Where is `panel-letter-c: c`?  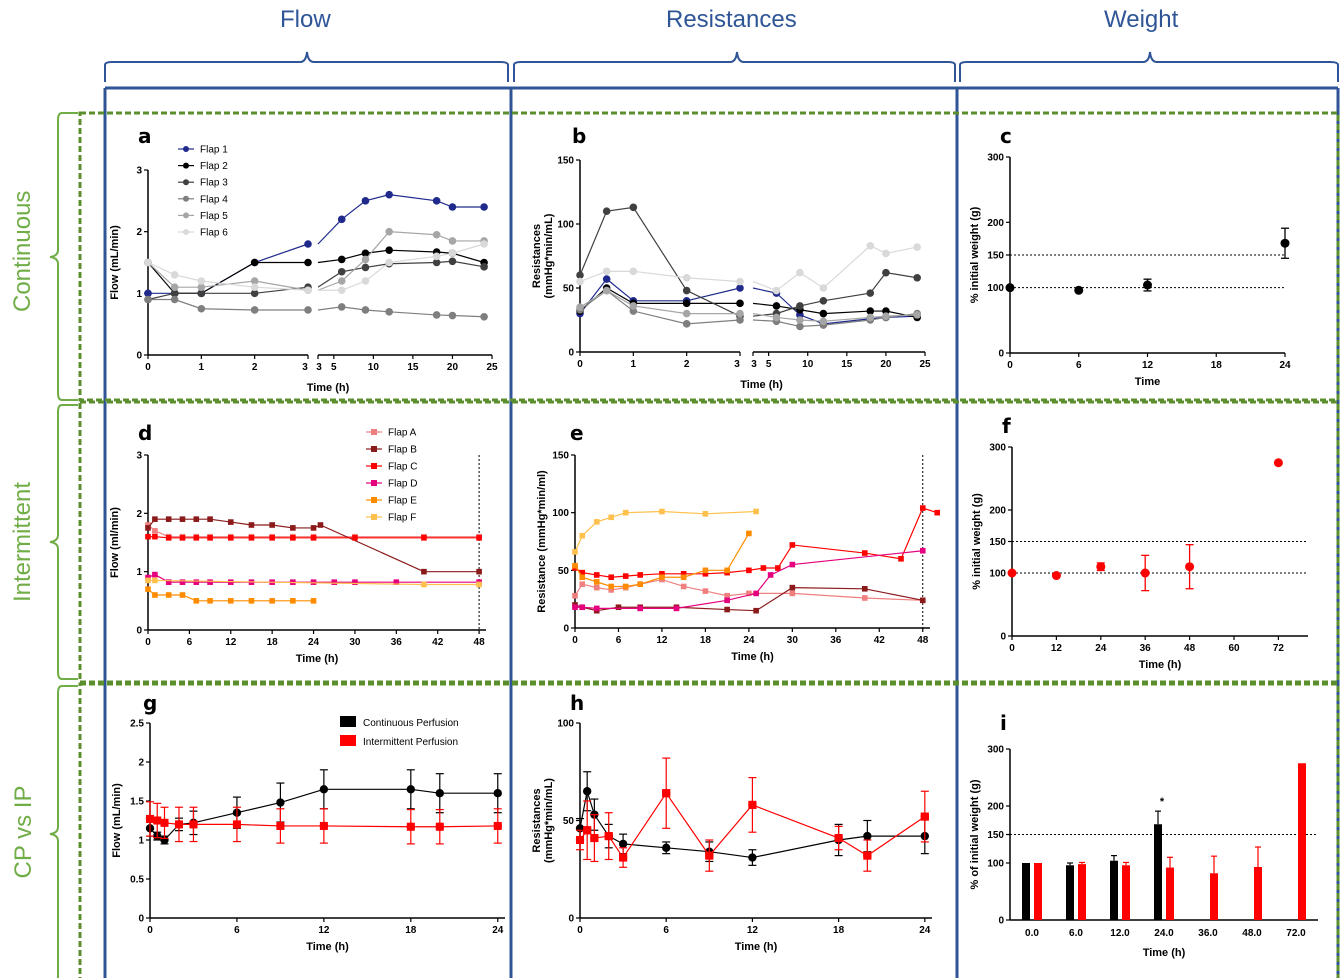
panel-letter-c: c is located at coordinates (1006, 136).